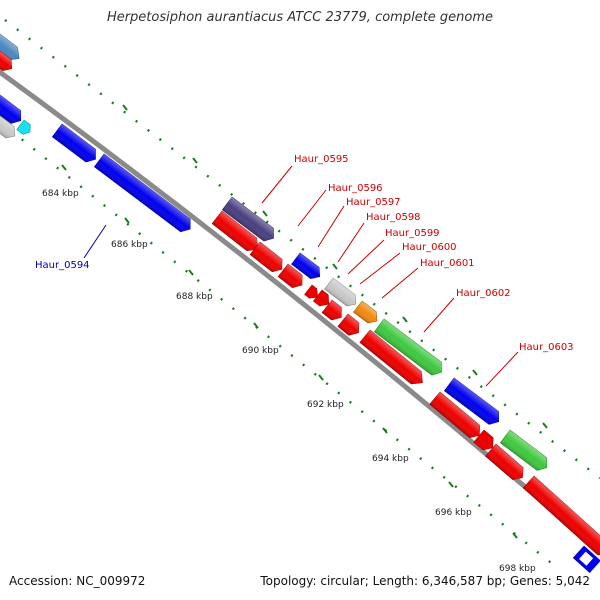 The height and width of the screenshot is (600, 600). I want to click on gene-label-haur-0596: Haur_0596, so click(355, 188).